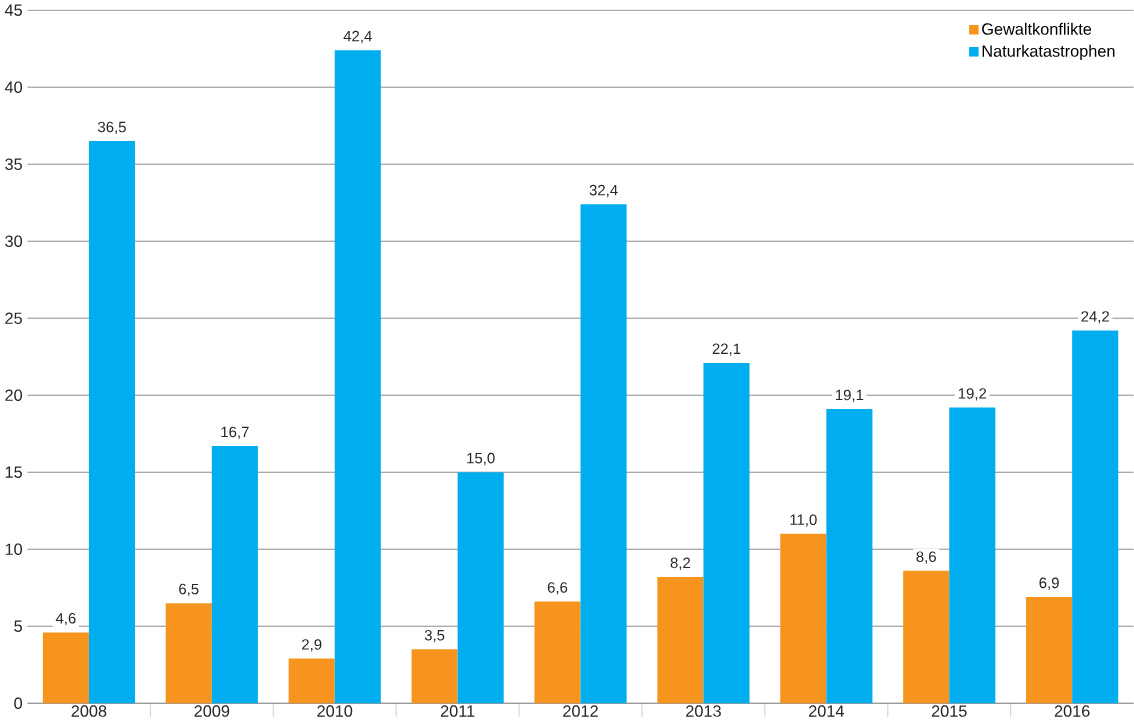 The height and width of the screenshot is (721, 1134). Describe the element at coordinates (680, 563) in the screenshot. I see `data-label: 8,2` at that location.